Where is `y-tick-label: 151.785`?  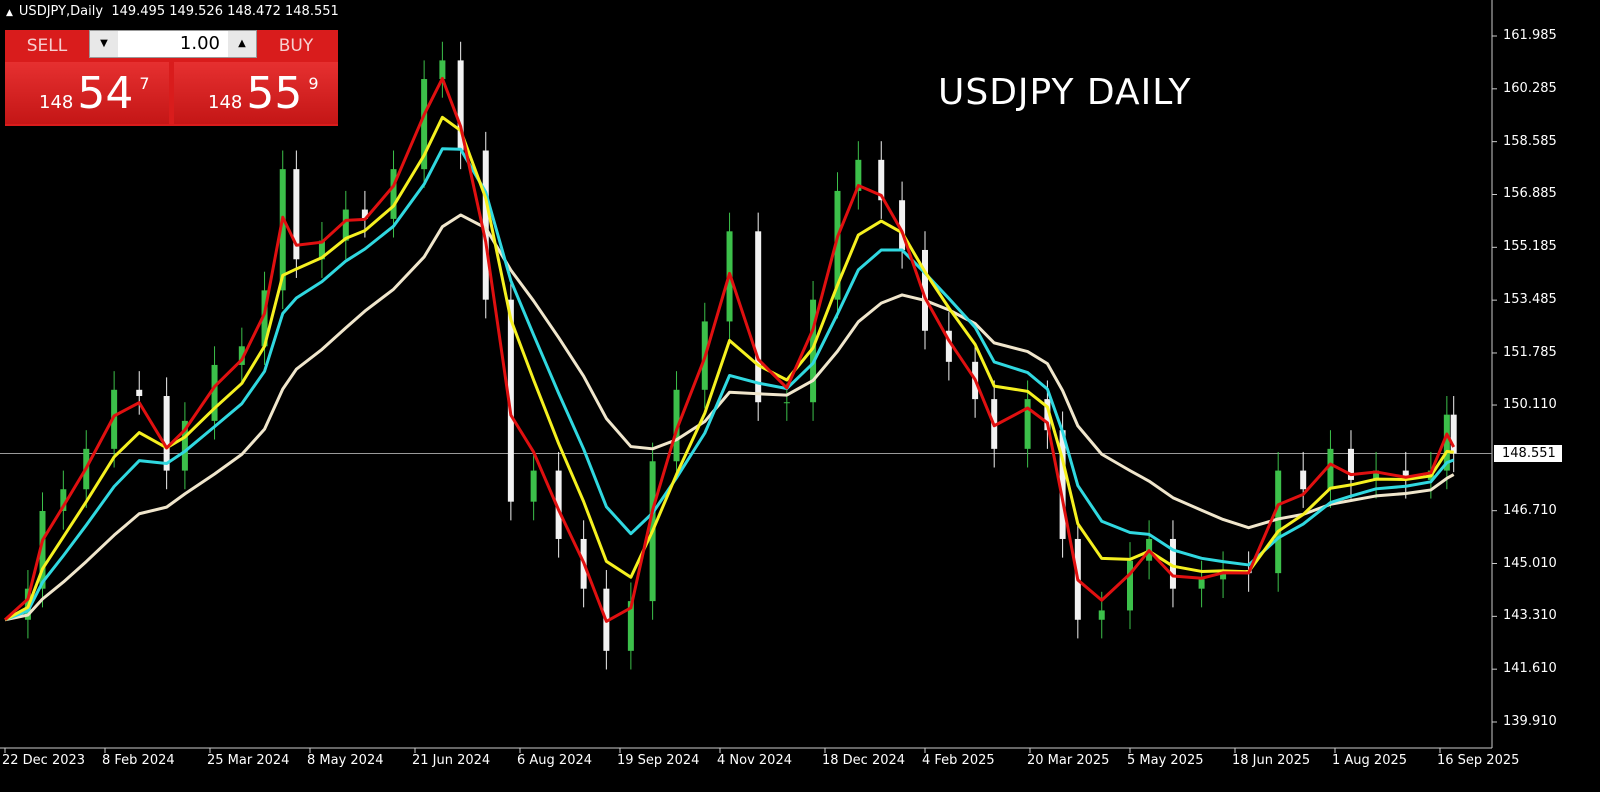 y-tick-label: 151.785 is located at coordinates (1530, 352).